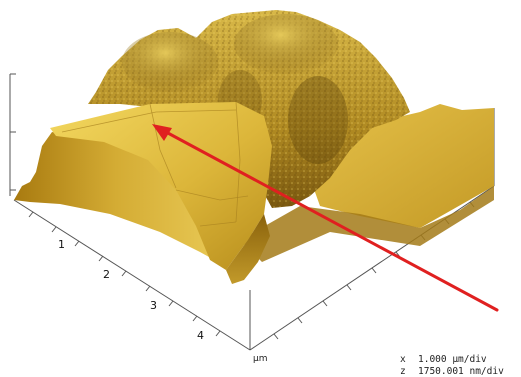  I want to click on y-axis-ticks, so click(124, 274).